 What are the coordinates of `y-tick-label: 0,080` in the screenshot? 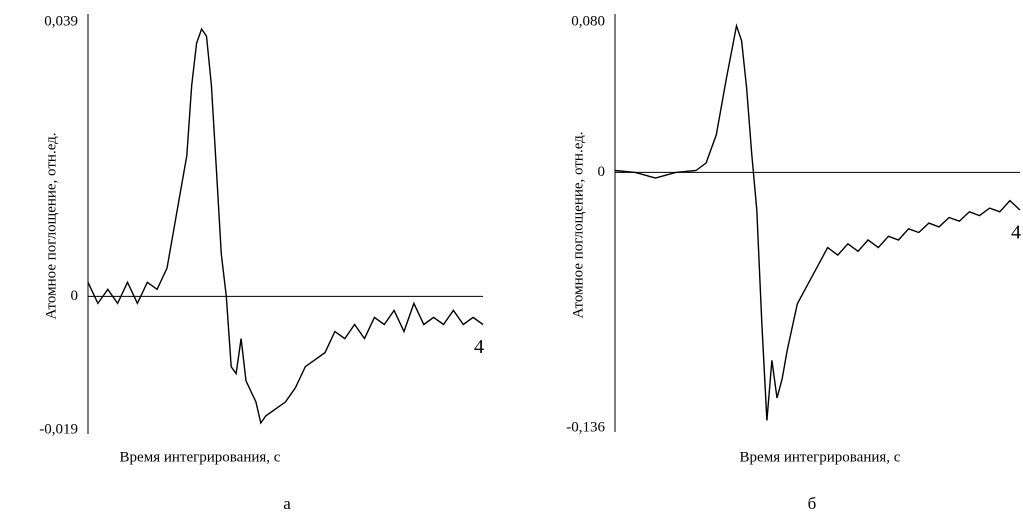 It's located at (588, 21).